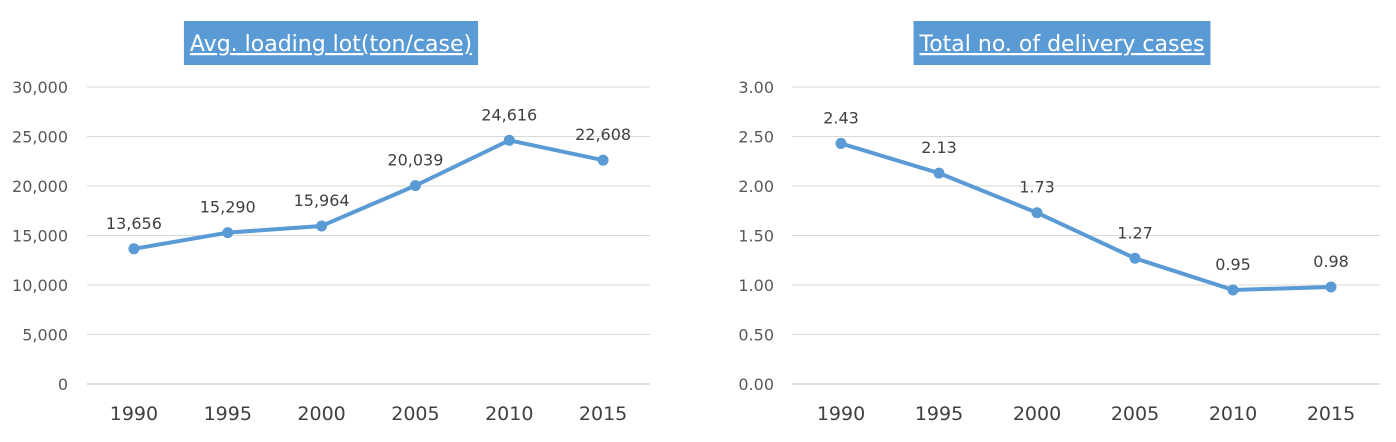 The width and height of the screenshot is (1396, 442). What do you see at coordinates (603, 134) in the screenshot?
I see `data-label: 22,608` at bounding box center [603, 134].